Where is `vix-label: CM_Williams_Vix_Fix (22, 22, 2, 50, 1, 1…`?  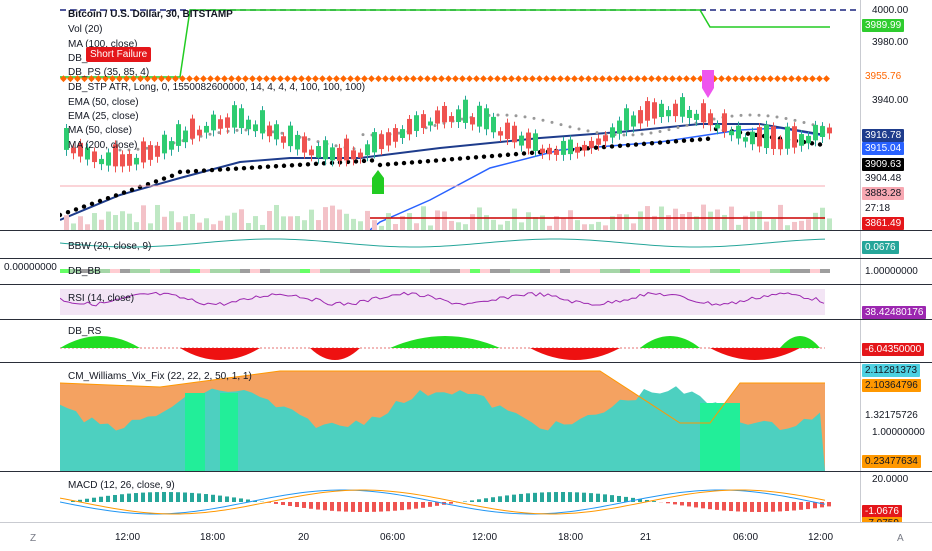 vix-label: CM_Williams_Vix_Fix (22, 22, 2, 50, 1, 1… is located at coordinates (160, 376).